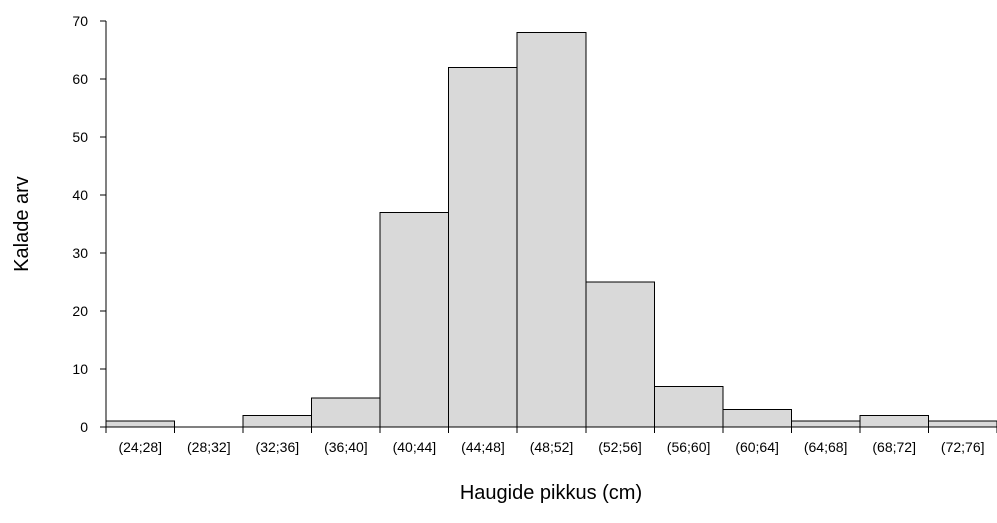 This screenshot has width=997, height=523. I want to click on x-tick-label: (64;68], so click(826, 447).